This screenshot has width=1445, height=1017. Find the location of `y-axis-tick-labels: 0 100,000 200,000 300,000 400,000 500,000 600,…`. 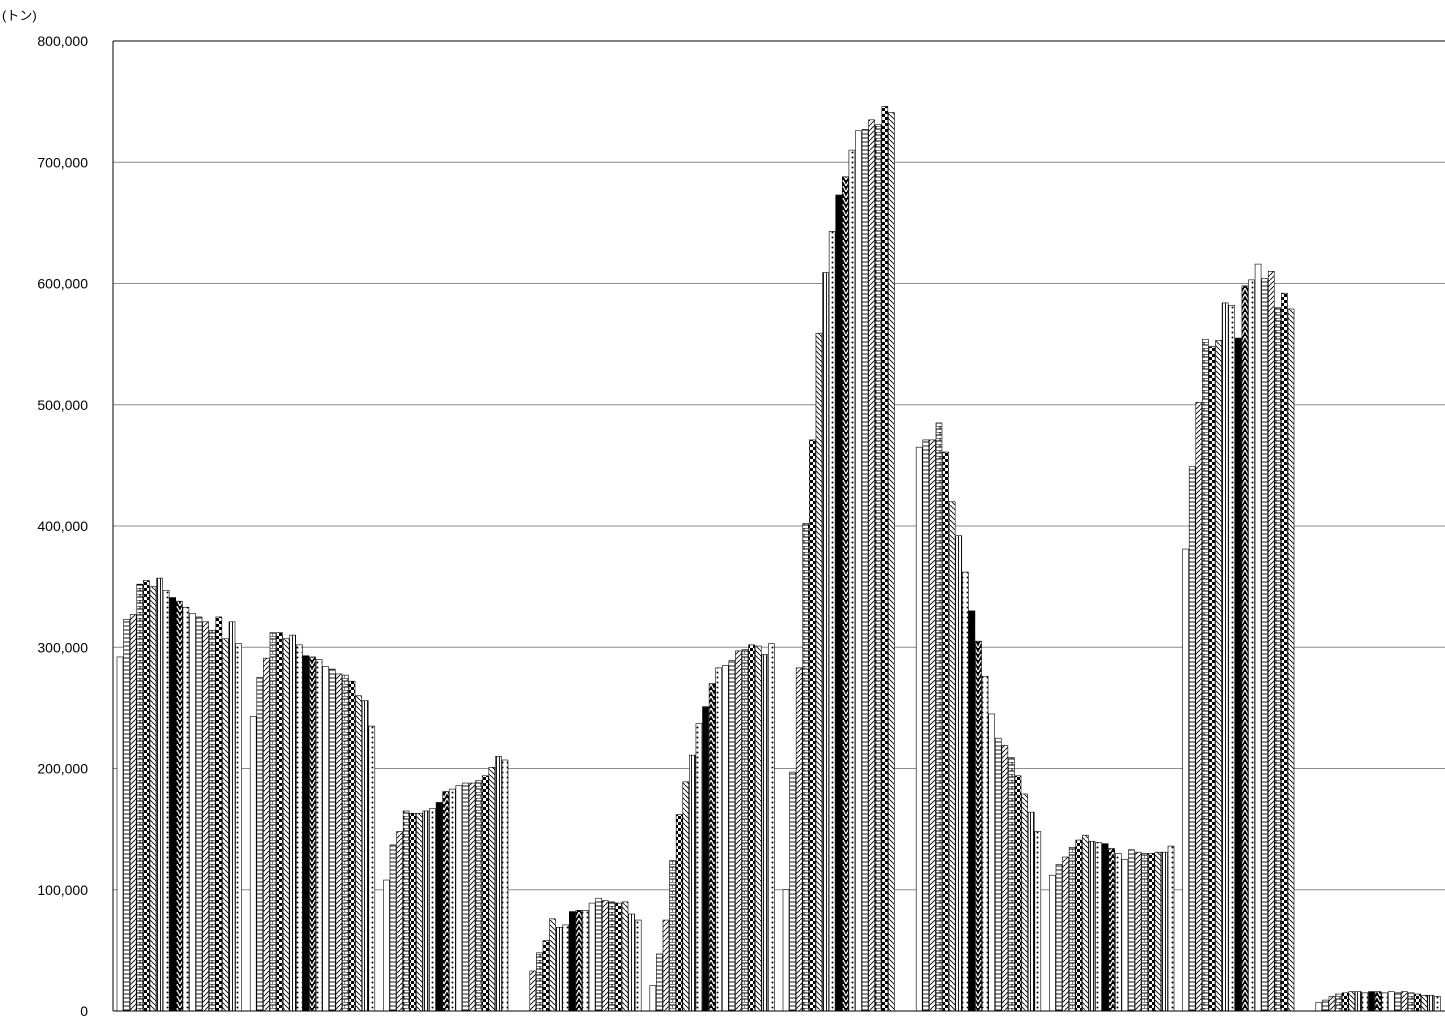

y-axis-tick-labels: 0 100,000 200,000 300,000 400,000 500,000 600,… is located at coordinates (62, 525).